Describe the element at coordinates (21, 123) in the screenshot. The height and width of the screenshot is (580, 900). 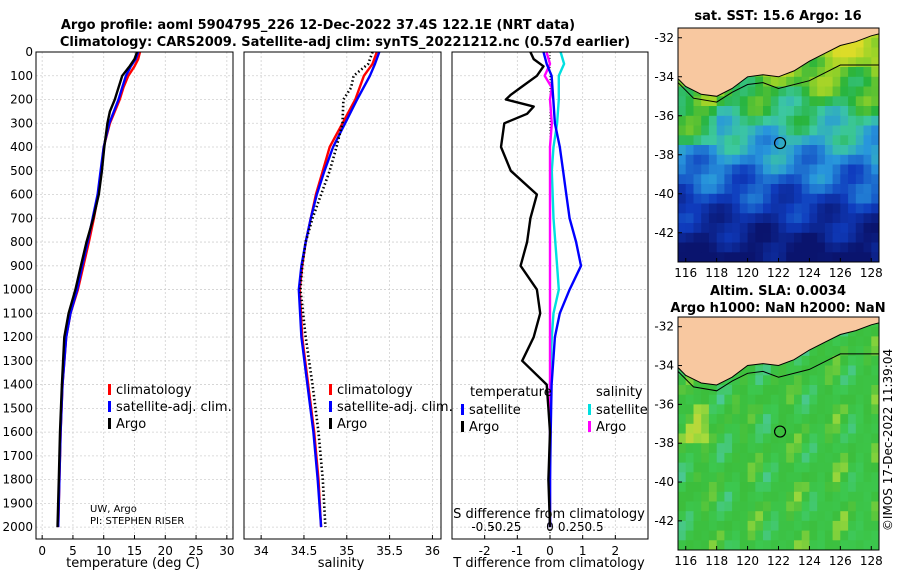
I see `temp-ytick-label: 300` at that location.